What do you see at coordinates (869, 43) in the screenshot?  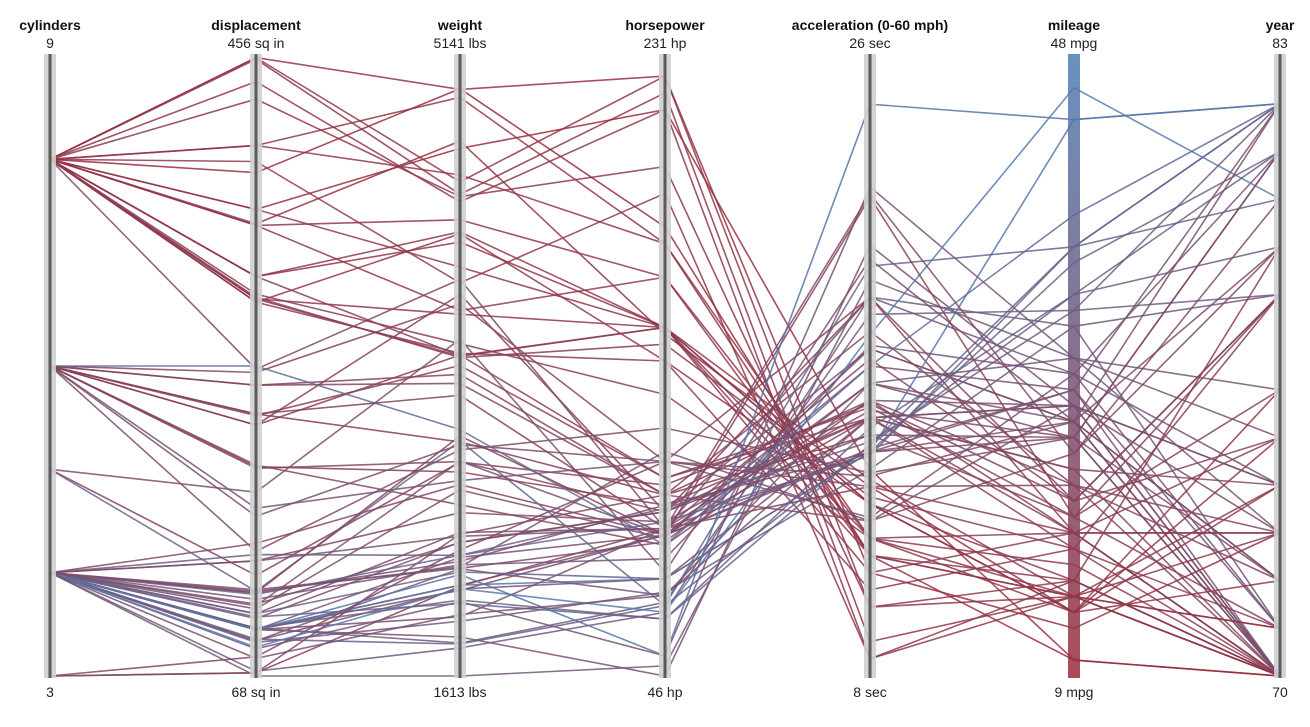 I see `axis-max-label: 26 sec` at bounding box center [869, 43].